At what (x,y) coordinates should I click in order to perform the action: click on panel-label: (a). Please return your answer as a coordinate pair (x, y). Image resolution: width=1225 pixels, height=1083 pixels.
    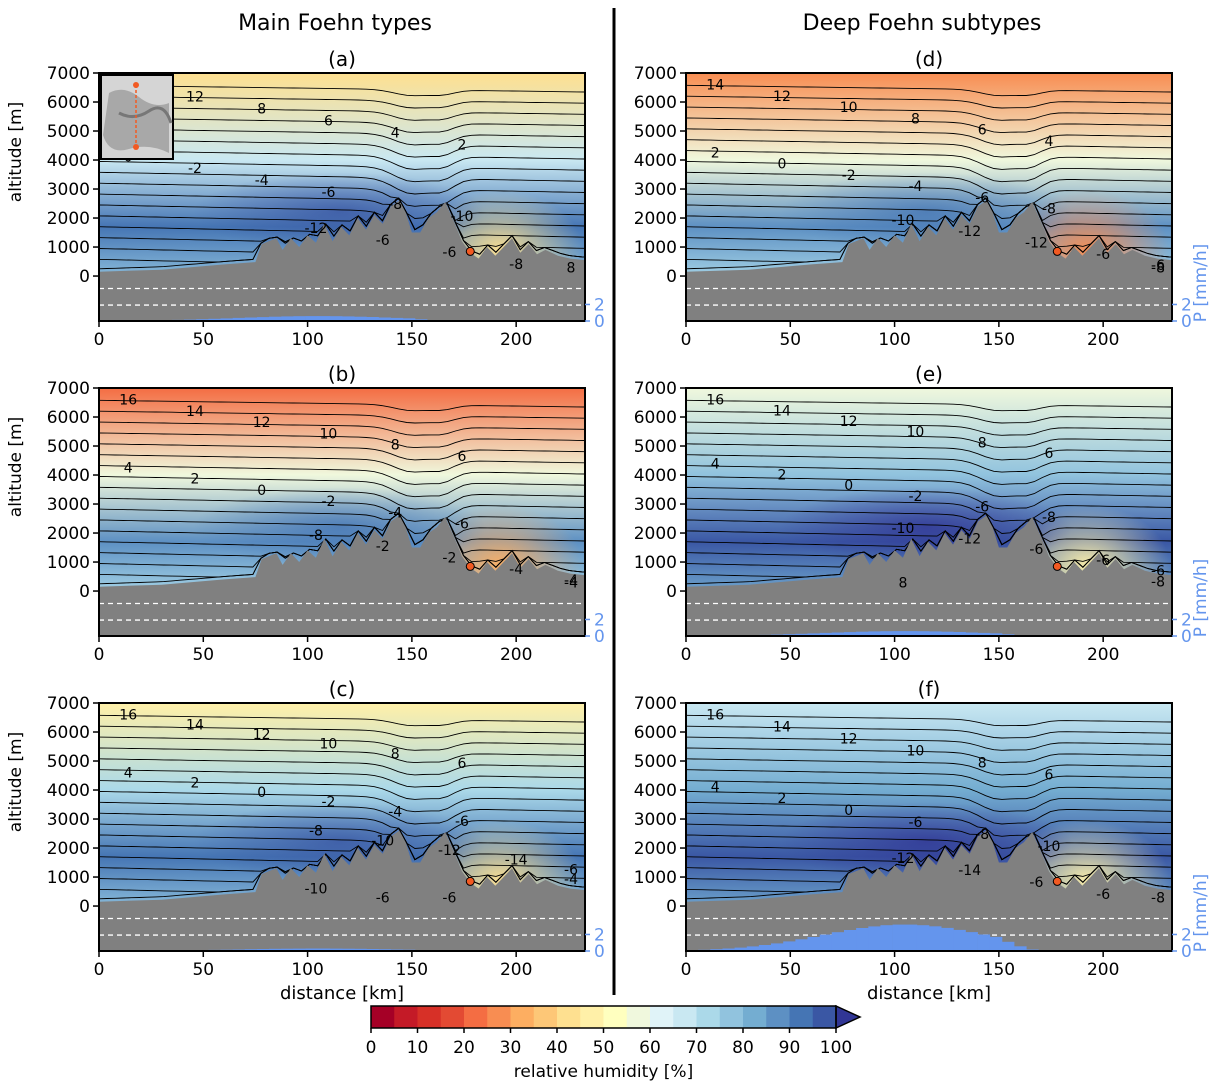
    Looking at the image, I should click on (342, 59).